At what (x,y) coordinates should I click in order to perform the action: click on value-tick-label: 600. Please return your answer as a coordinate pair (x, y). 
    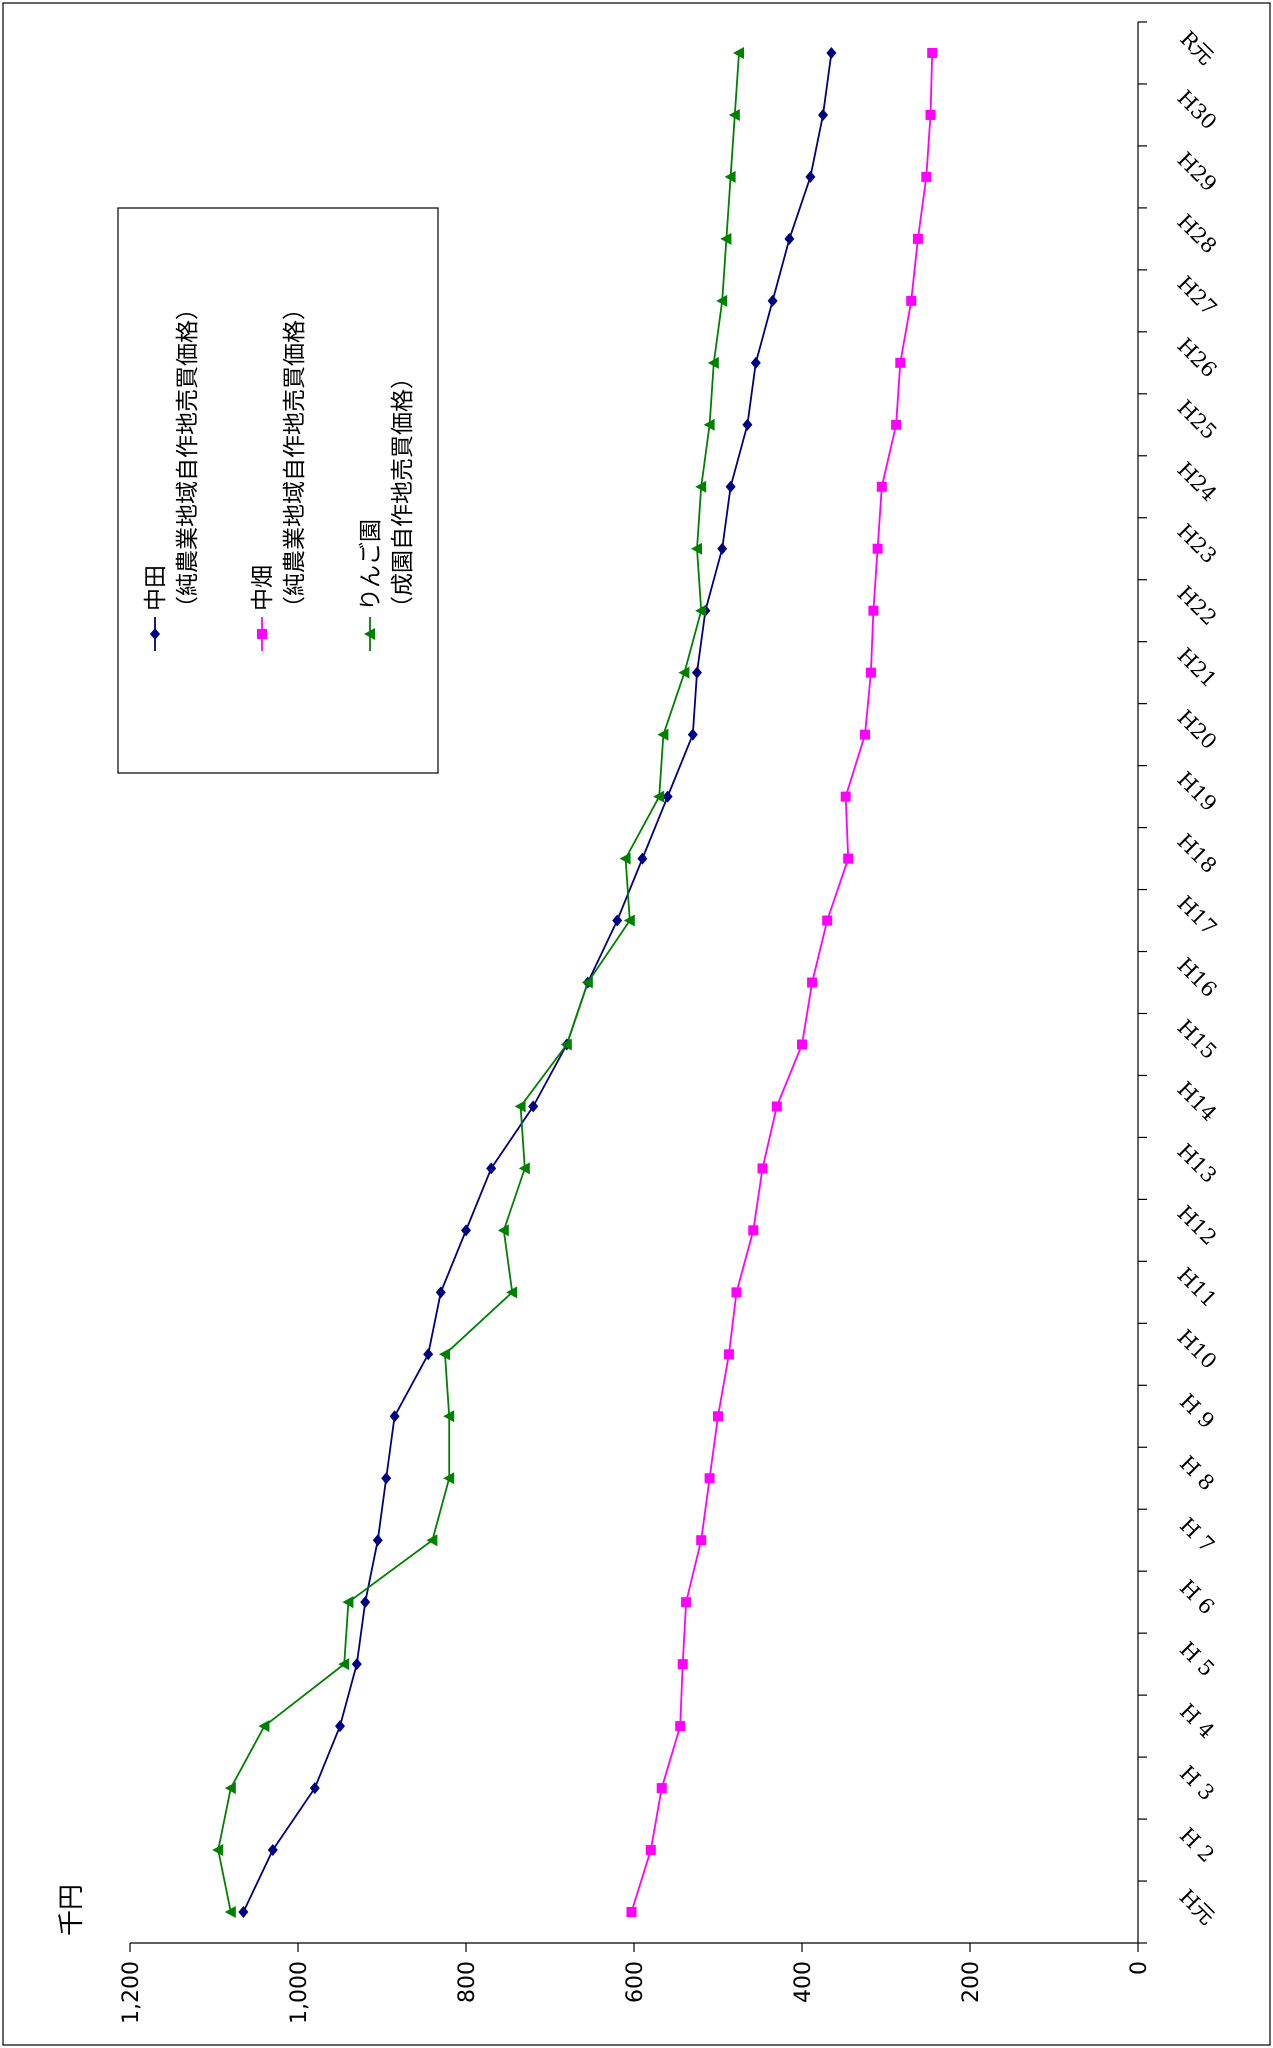
    Looking at the image, I should click on (635, 1982).